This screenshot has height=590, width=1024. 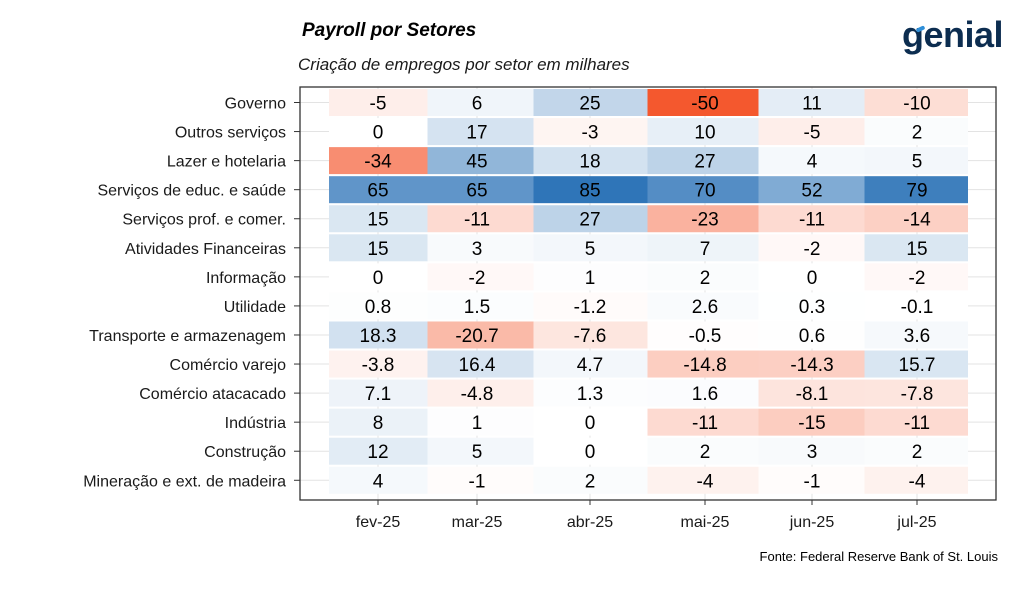 I want to click on brand-logo: genial, so click(x=953, y=34).